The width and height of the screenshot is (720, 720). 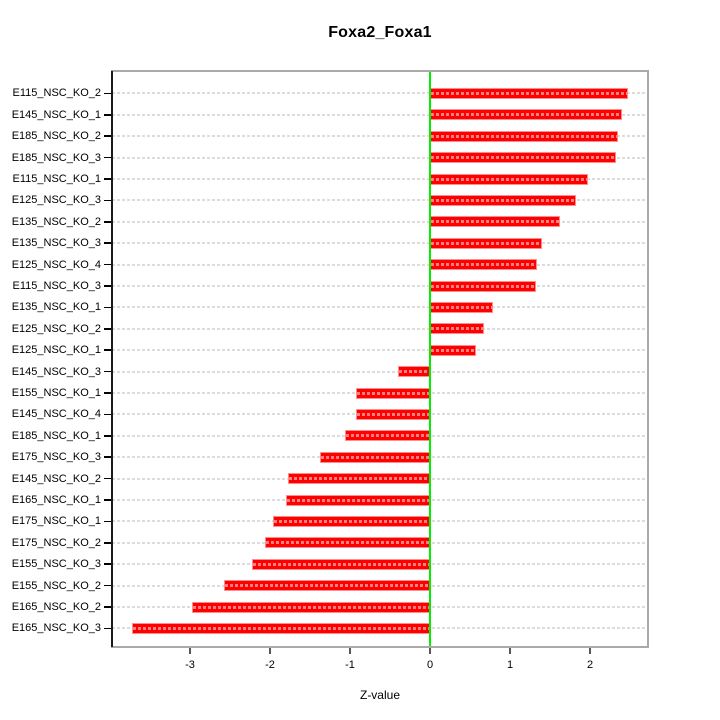 I want to click on x-axis-tick-label: 0, so click(x=430, y=665).